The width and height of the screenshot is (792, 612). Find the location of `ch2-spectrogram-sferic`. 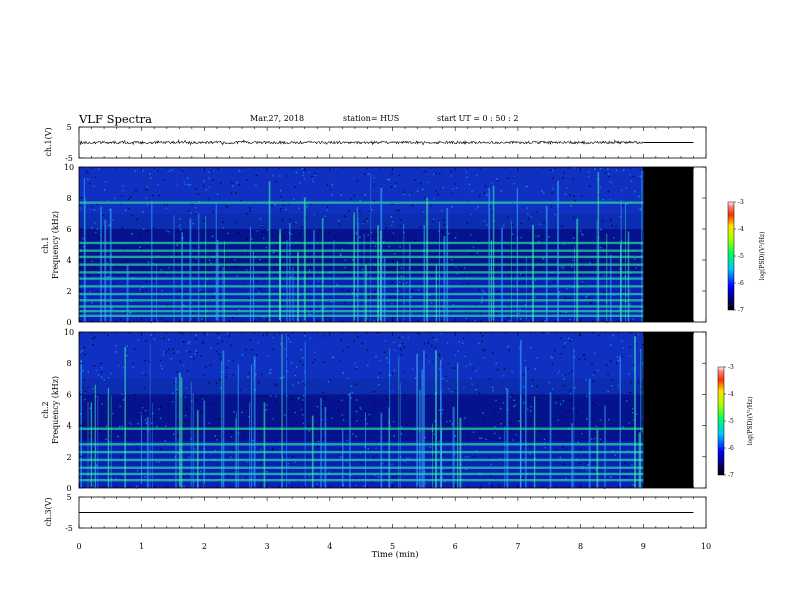

ch2-spectrogram-sferic is located at coordinates (432, 455).